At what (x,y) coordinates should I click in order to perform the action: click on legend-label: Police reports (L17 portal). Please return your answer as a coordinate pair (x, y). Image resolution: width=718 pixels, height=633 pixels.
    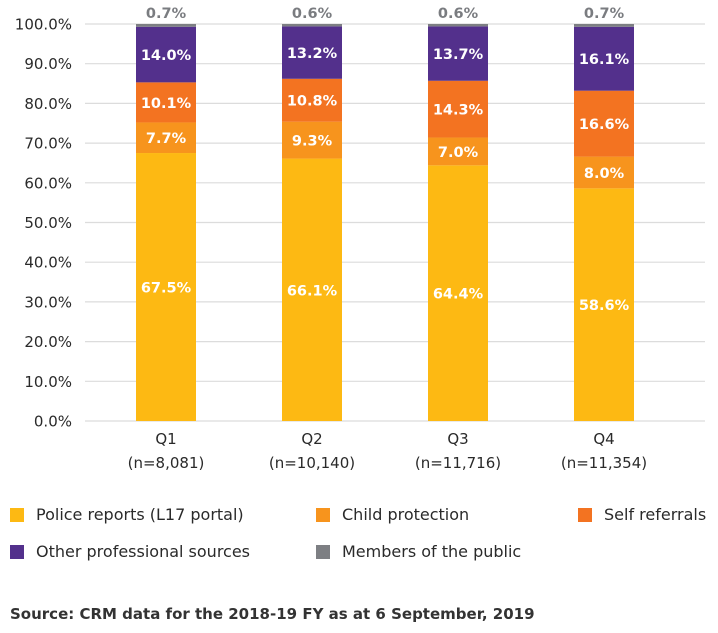
    Looking at the image, I should click on (140, 514).